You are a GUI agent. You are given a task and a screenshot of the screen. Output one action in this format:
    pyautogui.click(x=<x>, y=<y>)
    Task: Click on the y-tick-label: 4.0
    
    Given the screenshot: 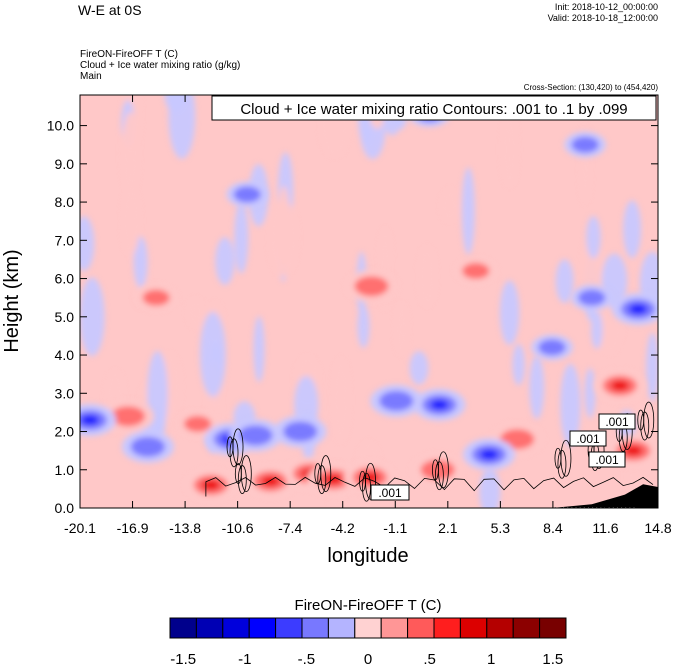 What is the action you would take?
    pyautogui.click(x=65, y=355)
    